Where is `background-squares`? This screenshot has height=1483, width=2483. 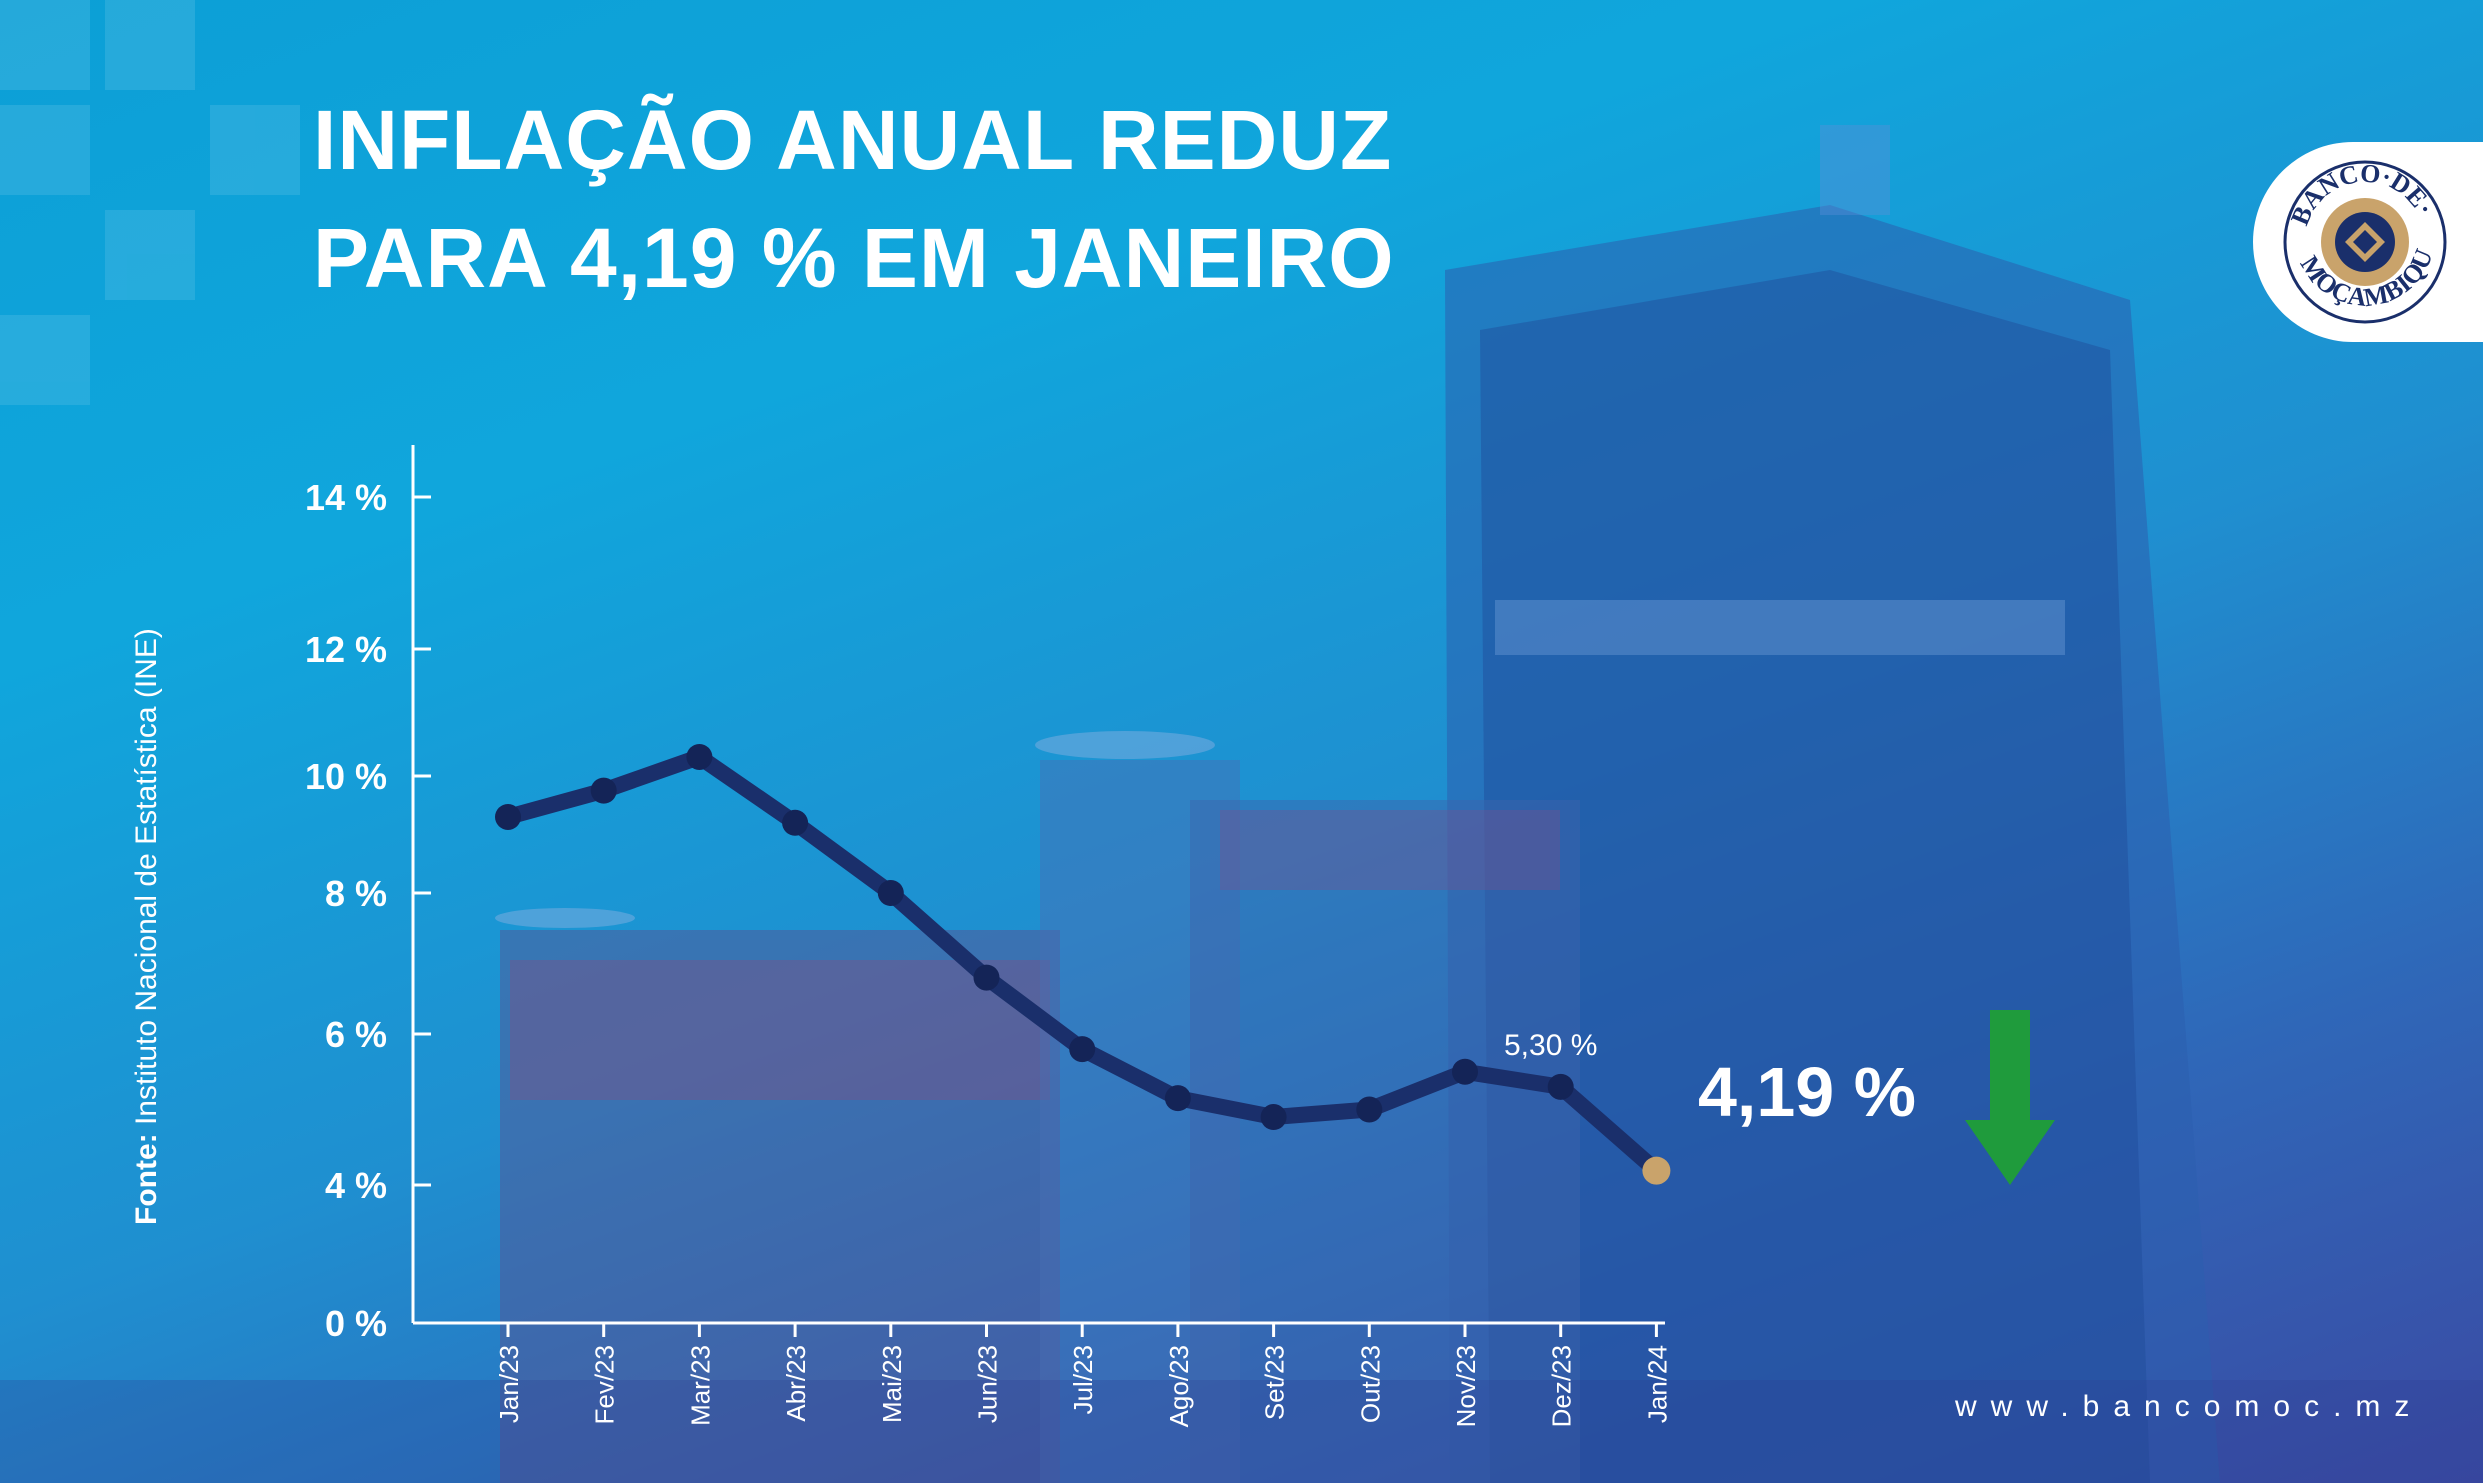 background-squares is located at coordinates (150, 202).